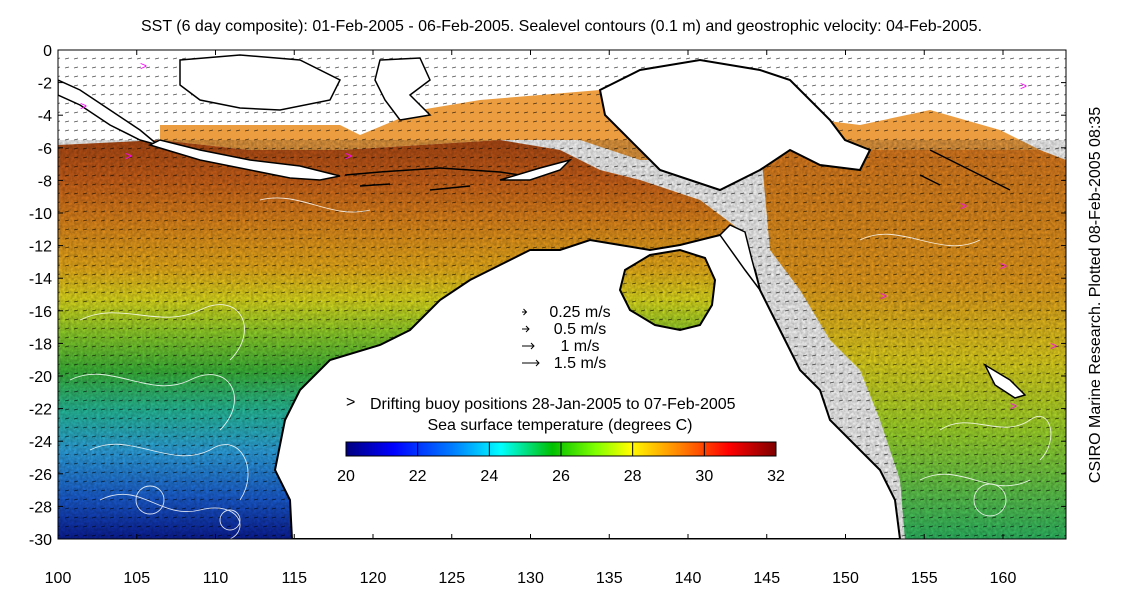 The image size is (1123, 591). I want to click on solomon-islands, so click(965, 170).